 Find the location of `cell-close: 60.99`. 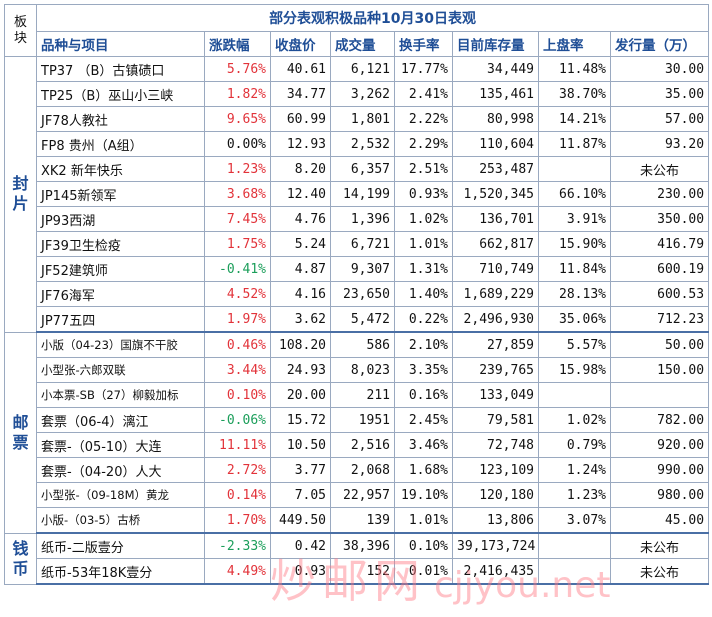

cell-close: 60.99 is located at coordinates (300, 119).